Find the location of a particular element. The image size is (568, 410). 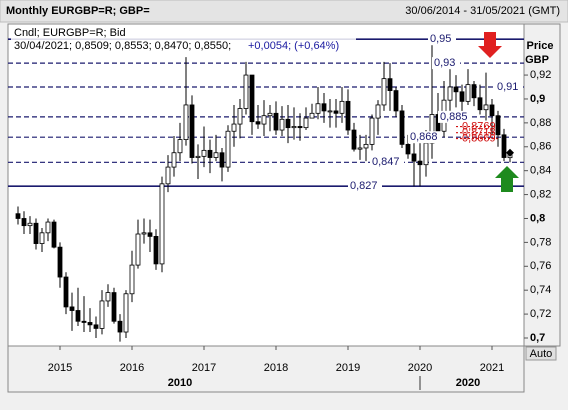

auto-button is located at coordinates (541, 353).